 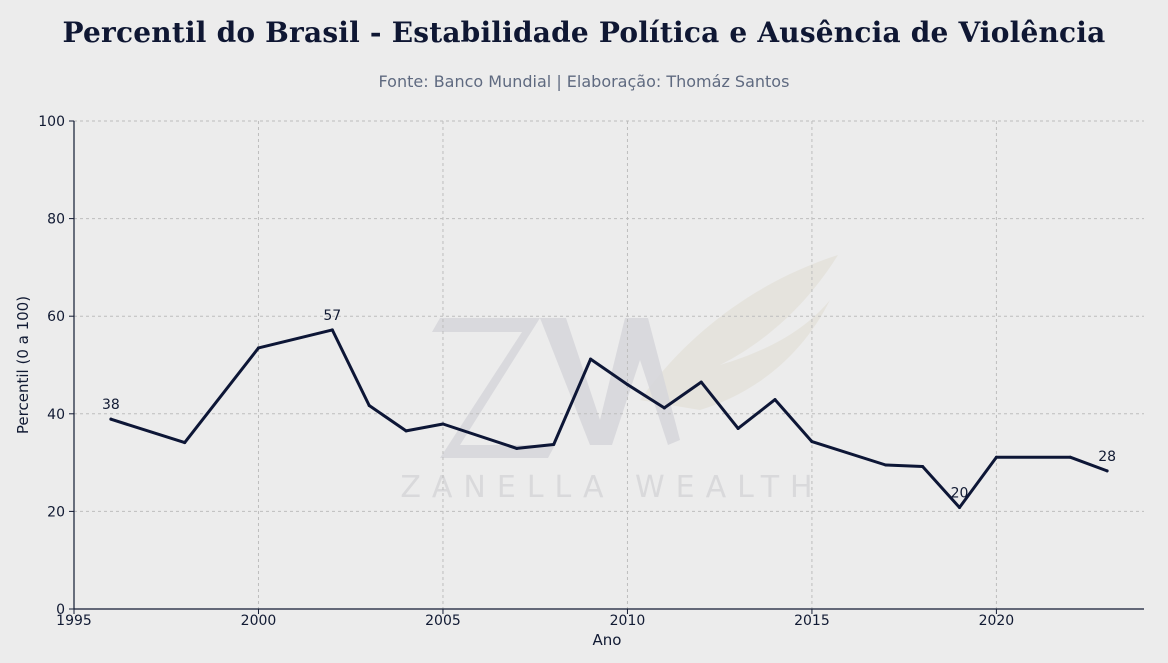 What do you see at coordinates (56, 415) in the screenshot?
I see `y-tick-label: 40` at bounding box center [56, 415].